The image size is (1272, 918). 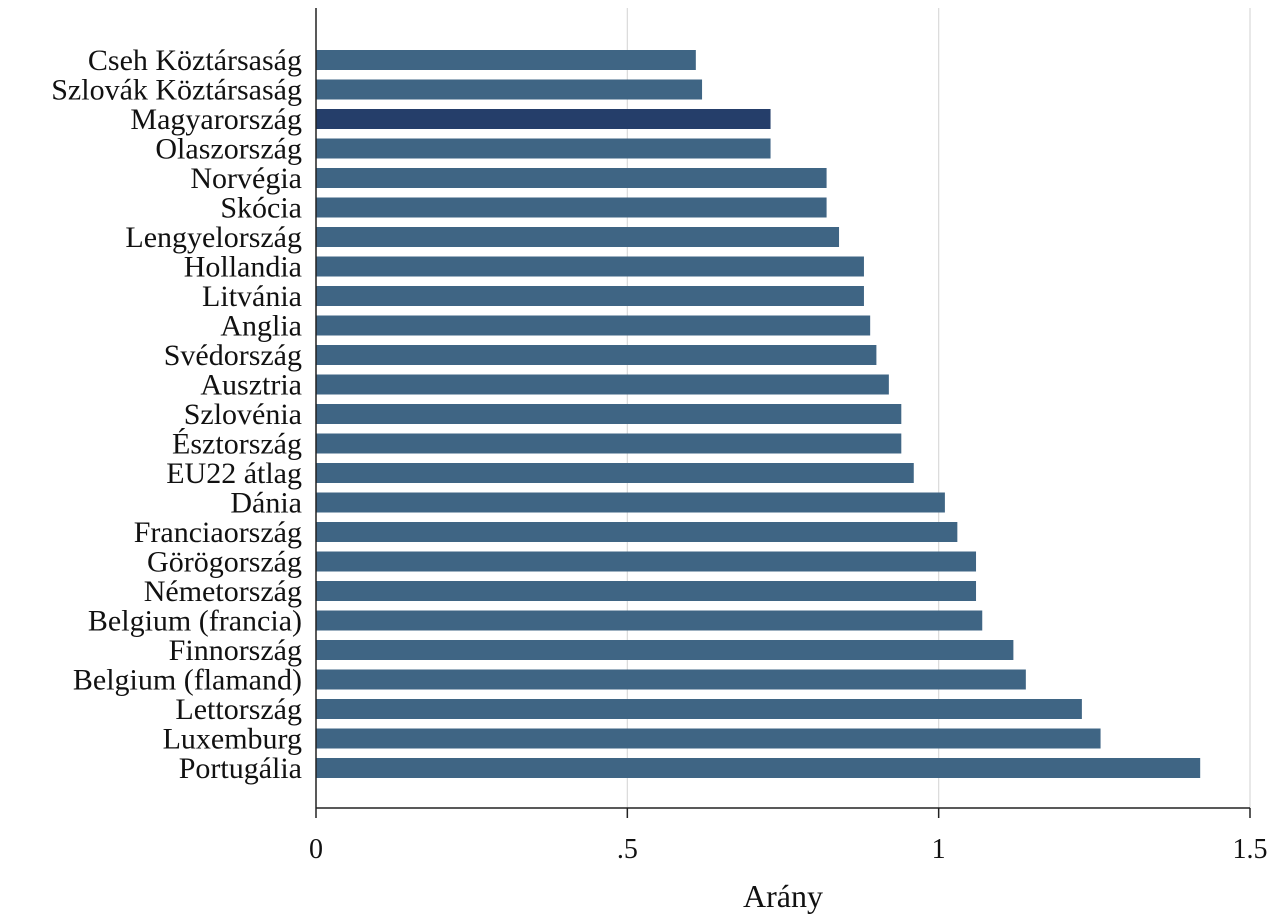 I want to click on category-label: Németország, so click(x=223, y=591).